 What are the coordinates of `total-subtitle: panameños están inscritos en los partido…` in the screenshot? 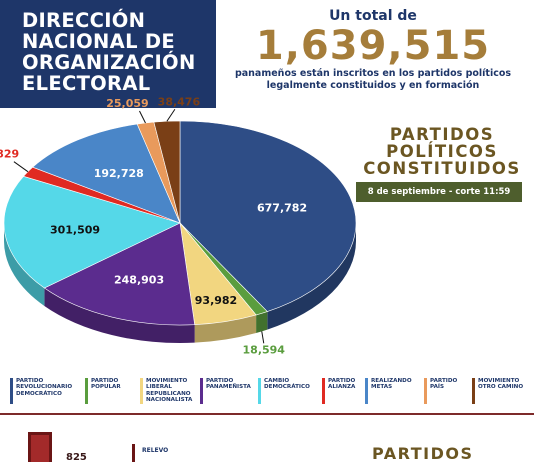 It's located at (373, 79).